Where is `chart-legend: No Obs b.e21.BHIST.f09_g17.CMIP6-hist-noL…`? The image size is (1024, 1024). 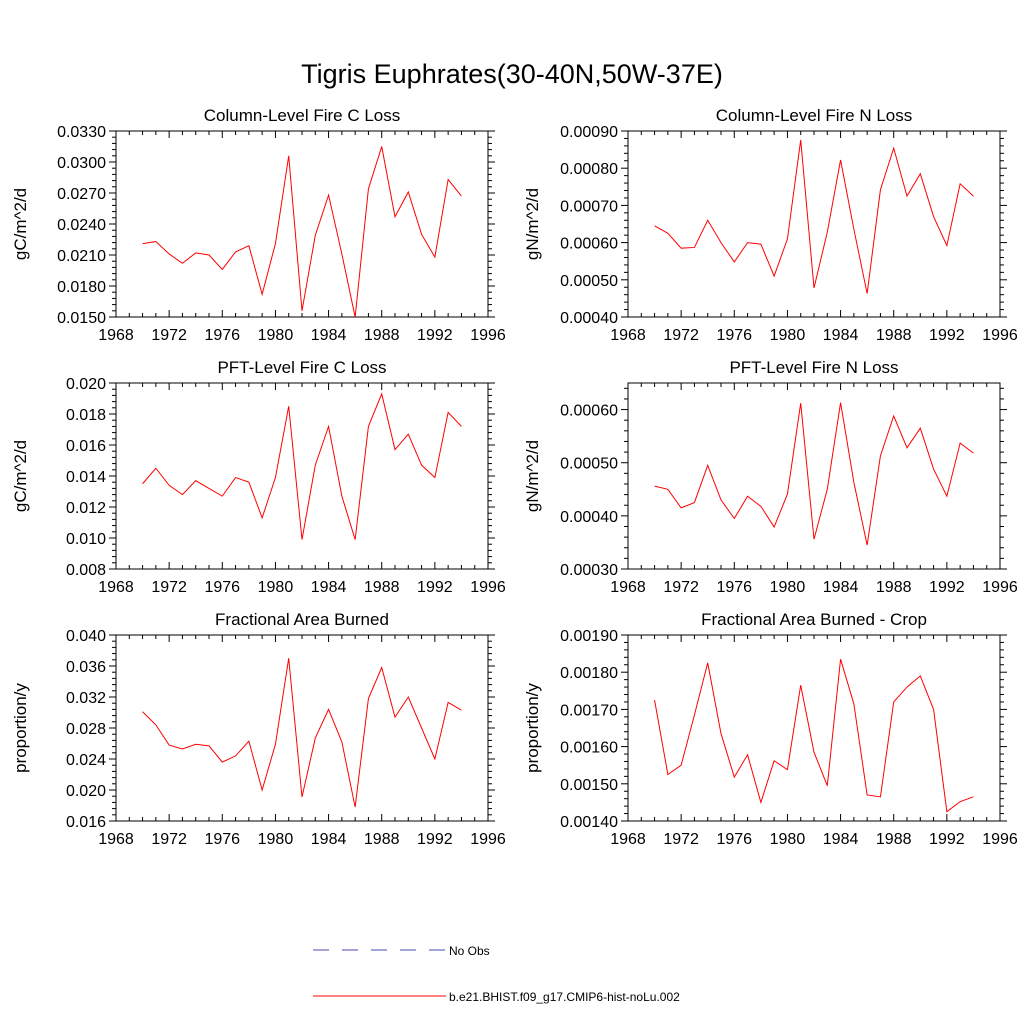
chart-legend: No Obs b.e21.BHIST.f09_g17.CMIP6-hist-noL… is located at coordinates (496, 974).